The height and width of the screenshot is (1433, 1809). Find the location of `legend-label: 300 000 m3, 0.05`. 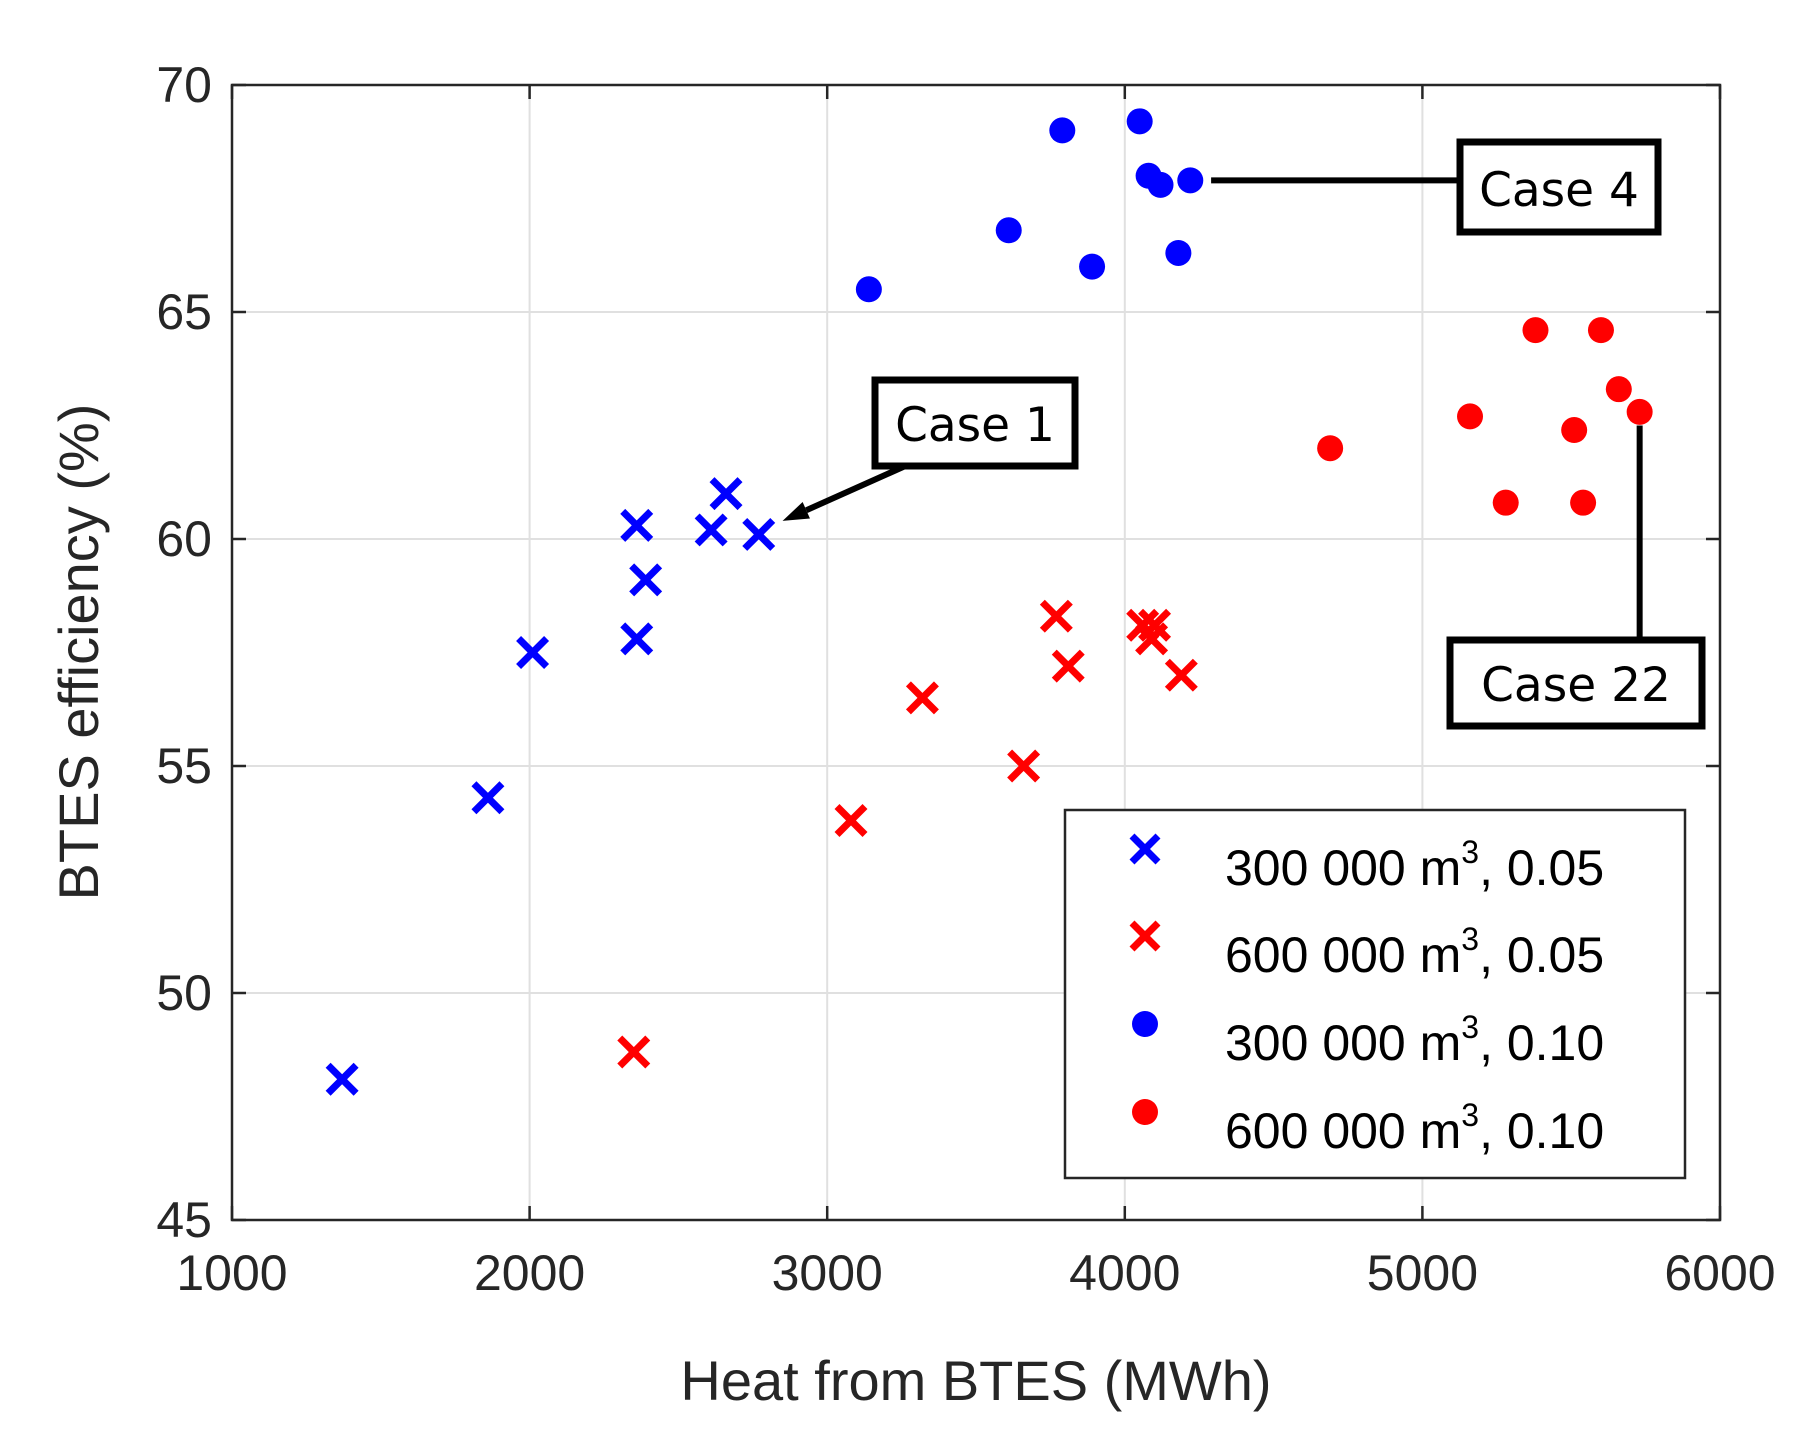

legend-label: 300 000 m3, 0.05 is located at coordinates (1414, 865).